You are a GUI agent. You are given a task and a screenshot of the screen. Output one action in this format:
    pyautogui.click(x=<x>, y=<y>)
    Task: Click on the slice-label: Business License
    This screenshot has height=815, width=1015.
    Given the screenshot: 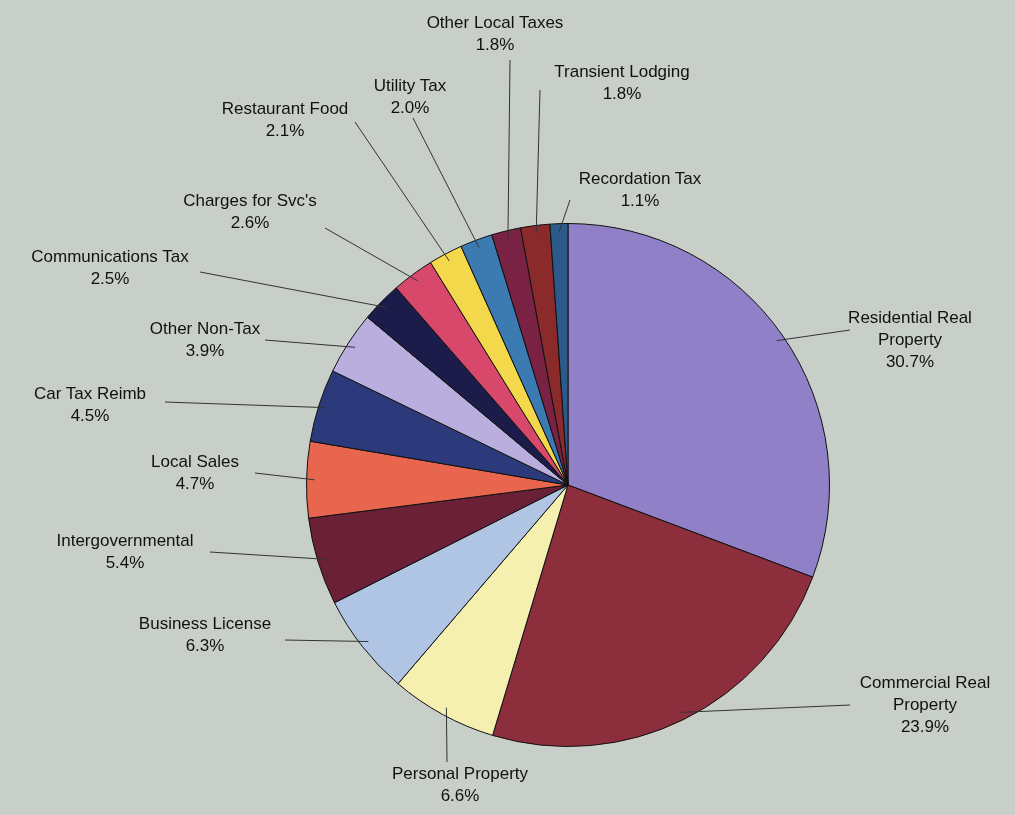 What is the action you would take?
    pyautogui.click(x=205, y=623)
    